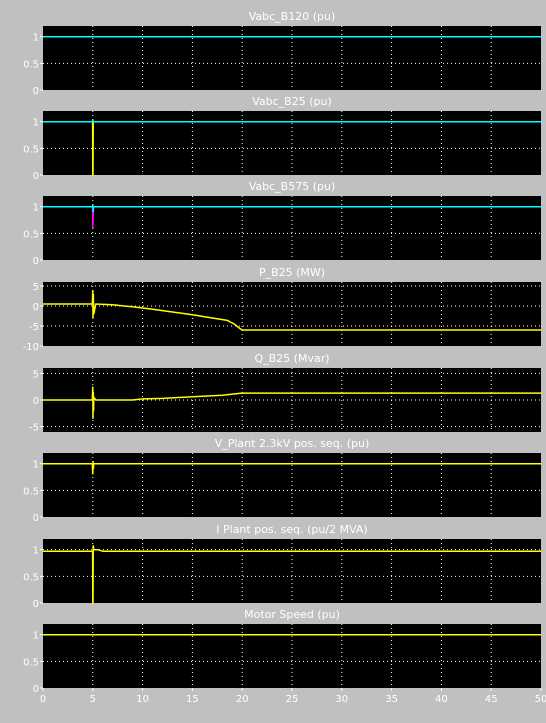 This screenshot has width=546, height=723. What do you see at coordinates (242, 699) in the screenshot?
I see `x-tick-label: 20` at bounding box center [242, 699].